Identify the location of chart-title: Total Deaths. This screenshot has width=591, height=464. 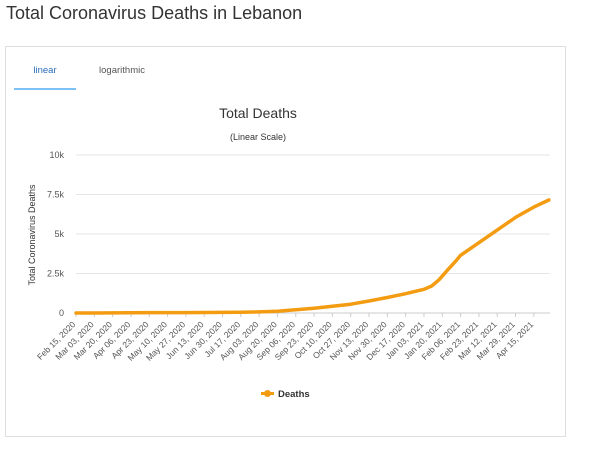
(258, 113).